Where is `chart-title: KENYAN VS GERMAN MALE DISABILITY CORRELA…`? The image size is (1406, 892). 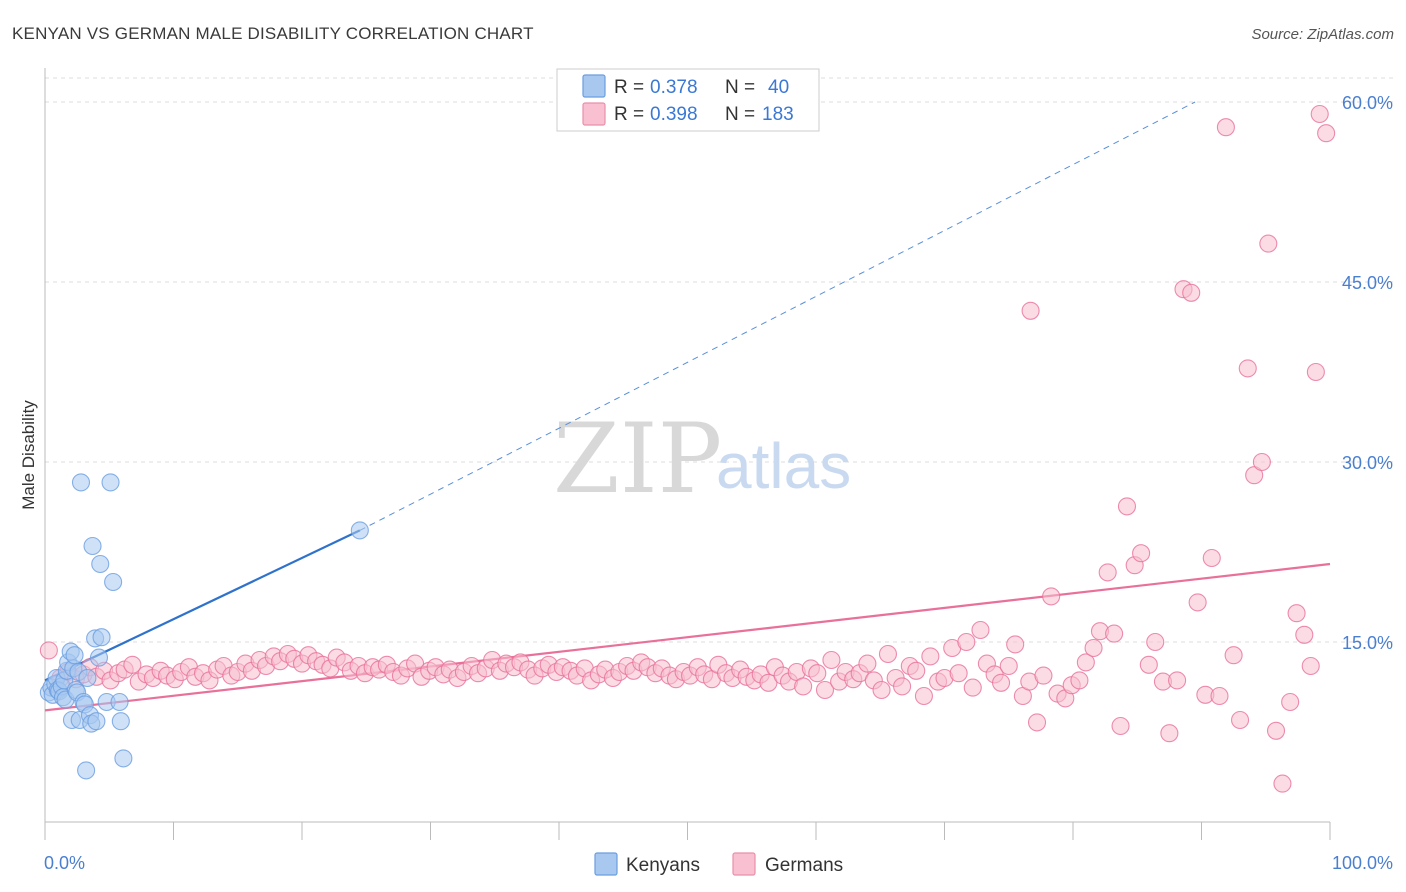
chart-title: KENYAN VS GERMAN MALE DISABILITY CORRELA… is located at coordinates (273, 33).